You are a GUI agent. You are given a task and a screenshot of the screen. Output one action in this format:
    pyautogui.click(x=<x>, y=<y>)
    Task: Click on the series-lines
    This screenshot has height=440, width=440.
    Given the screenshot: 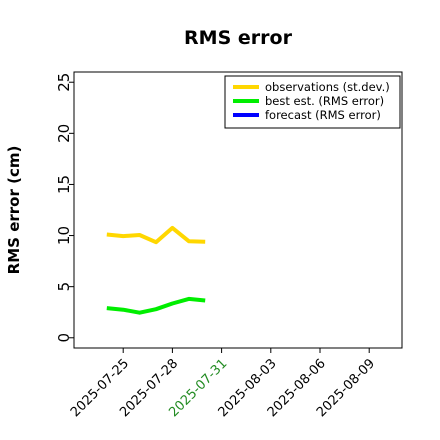 What is the action you would take?
    pyautogui.click(x=156, y=270)
    